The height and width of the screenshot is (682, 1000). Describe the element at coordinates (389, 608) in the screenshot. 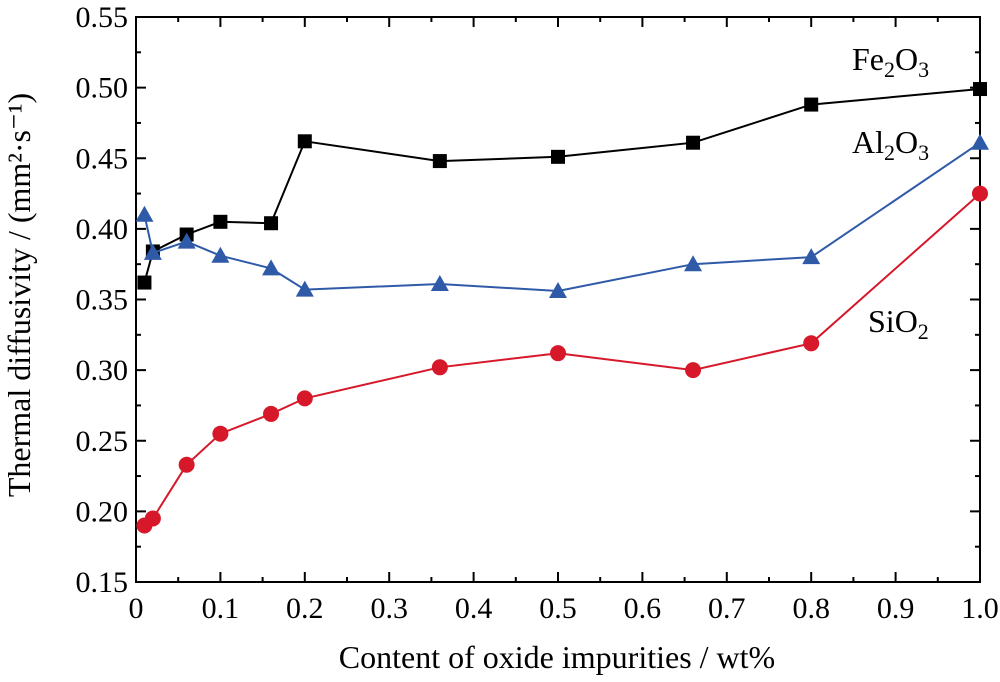

I see `x-tick-label: 0.3` at that location.